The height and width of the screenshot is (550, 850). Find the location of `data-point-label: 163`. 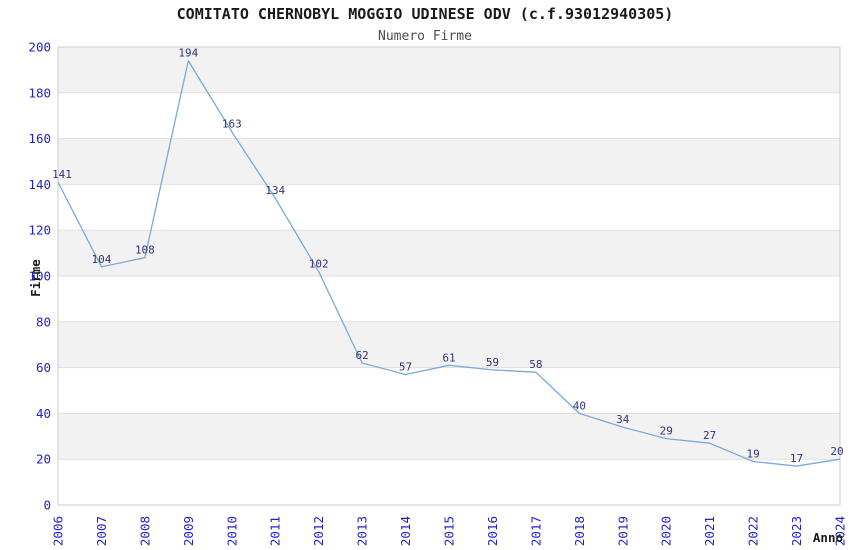

data-point-label: 163 is located at coordinates (232, 124).